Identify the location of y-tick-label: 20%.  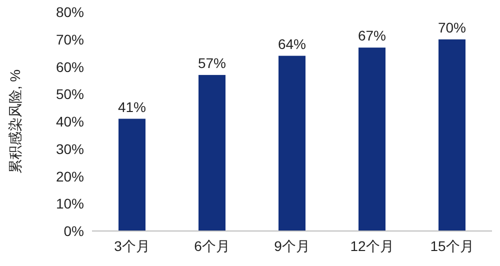
(70, 176).